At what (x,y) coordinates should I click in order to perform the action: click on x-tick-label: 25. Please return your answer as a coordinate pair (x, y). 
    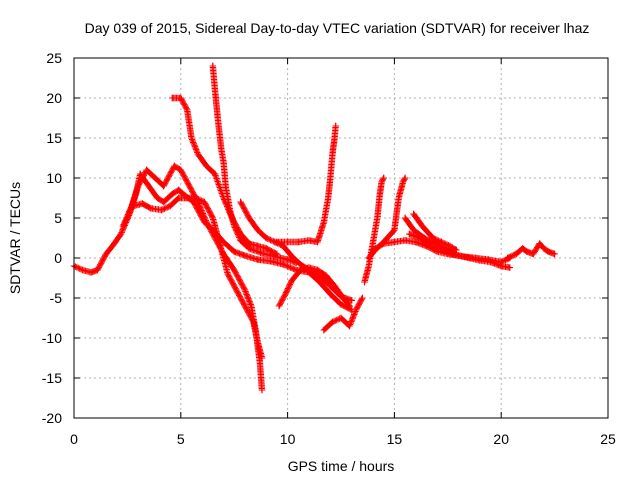
    Looking at the image, I should click on (608, 439).